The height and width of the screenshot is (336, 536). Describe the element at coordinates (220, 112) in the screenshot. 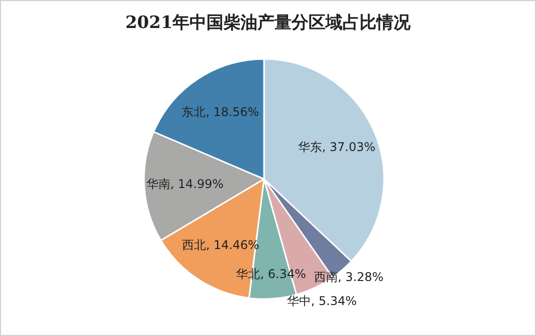

I see `slice-label: 东北, 18.56%` at that location.